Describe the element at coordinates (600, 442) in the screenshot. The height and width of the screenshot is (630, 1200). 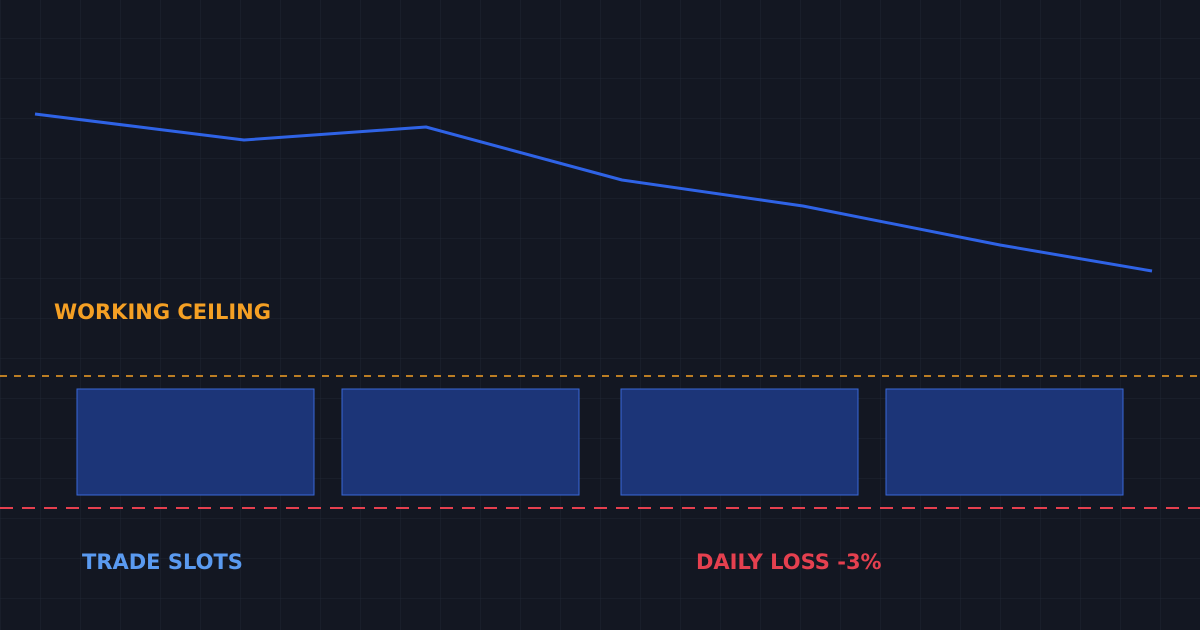
I see `slots` at that location.